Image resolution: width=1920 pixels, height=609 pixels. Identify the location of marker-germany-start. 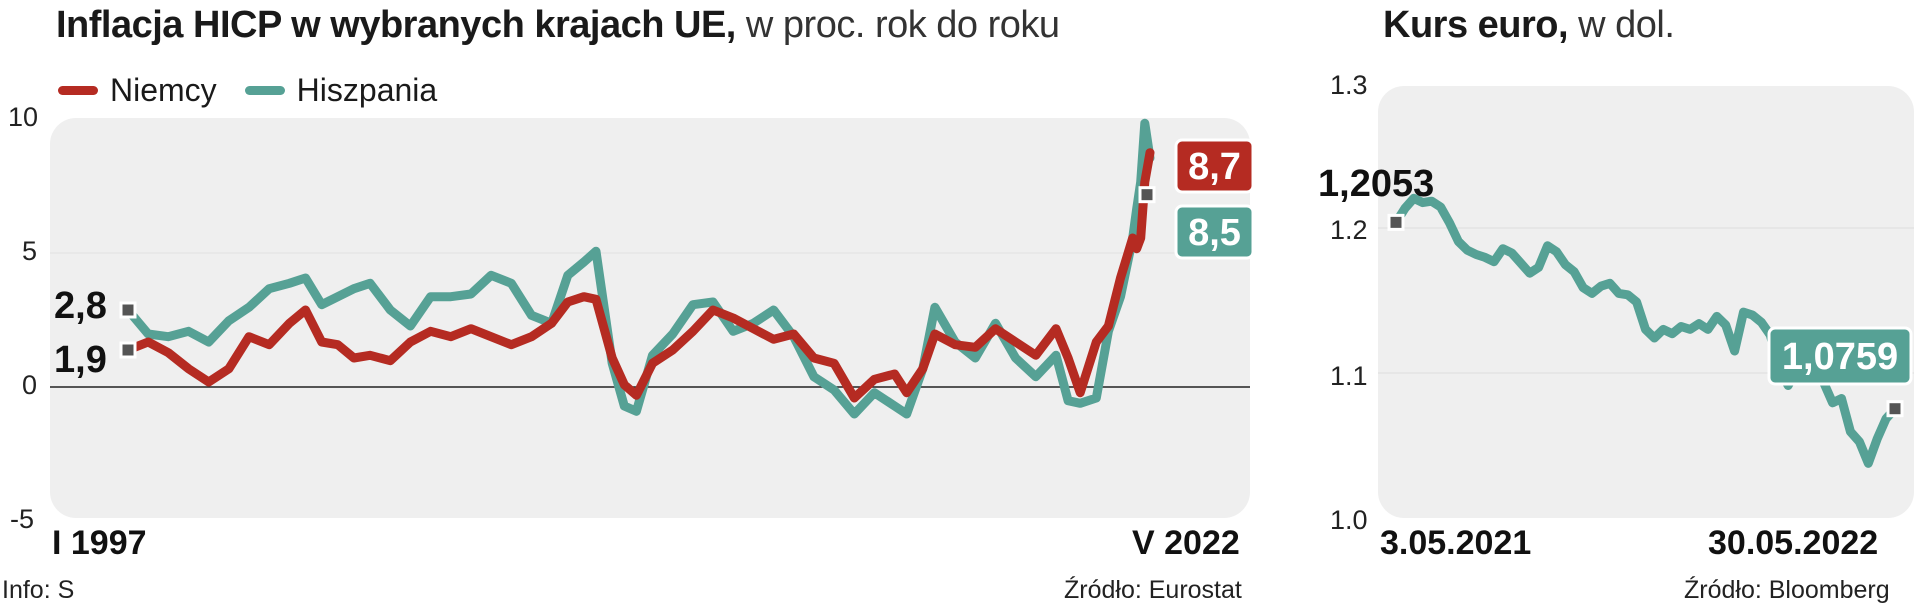
(128, 350).